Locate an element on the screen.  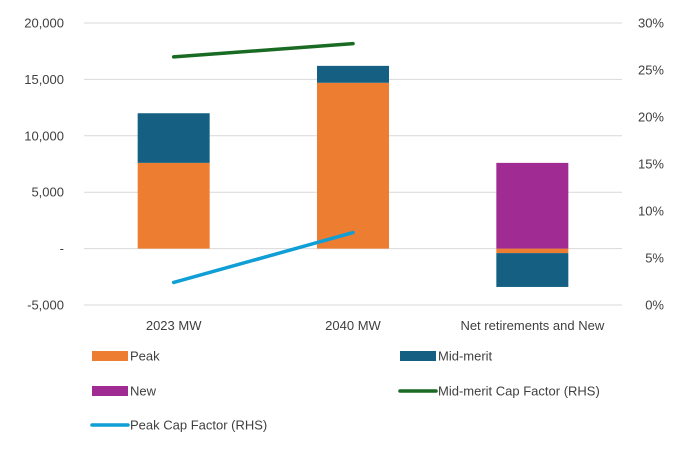
legend-label-mid-merit-cap-factor-rhs-: Mid-merit Cap Factor (RHS) is located at coordinates (519, 391).